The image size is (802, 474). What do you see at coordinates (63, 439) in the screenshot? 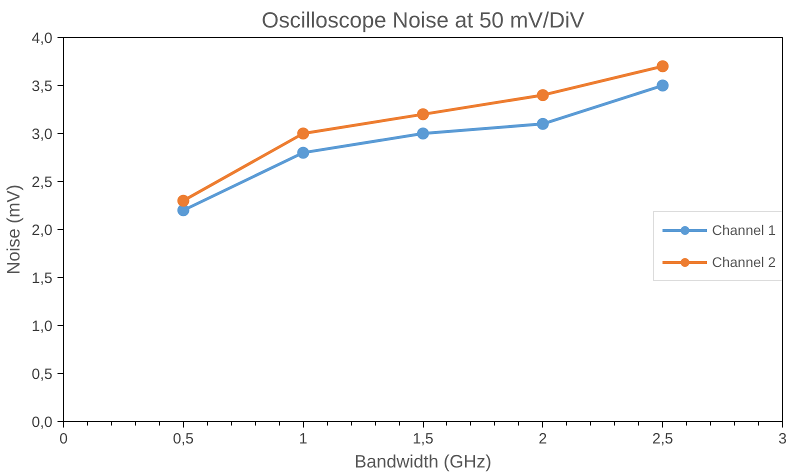
I see `x-tick-label: 0` at bounding box center [63, 439].